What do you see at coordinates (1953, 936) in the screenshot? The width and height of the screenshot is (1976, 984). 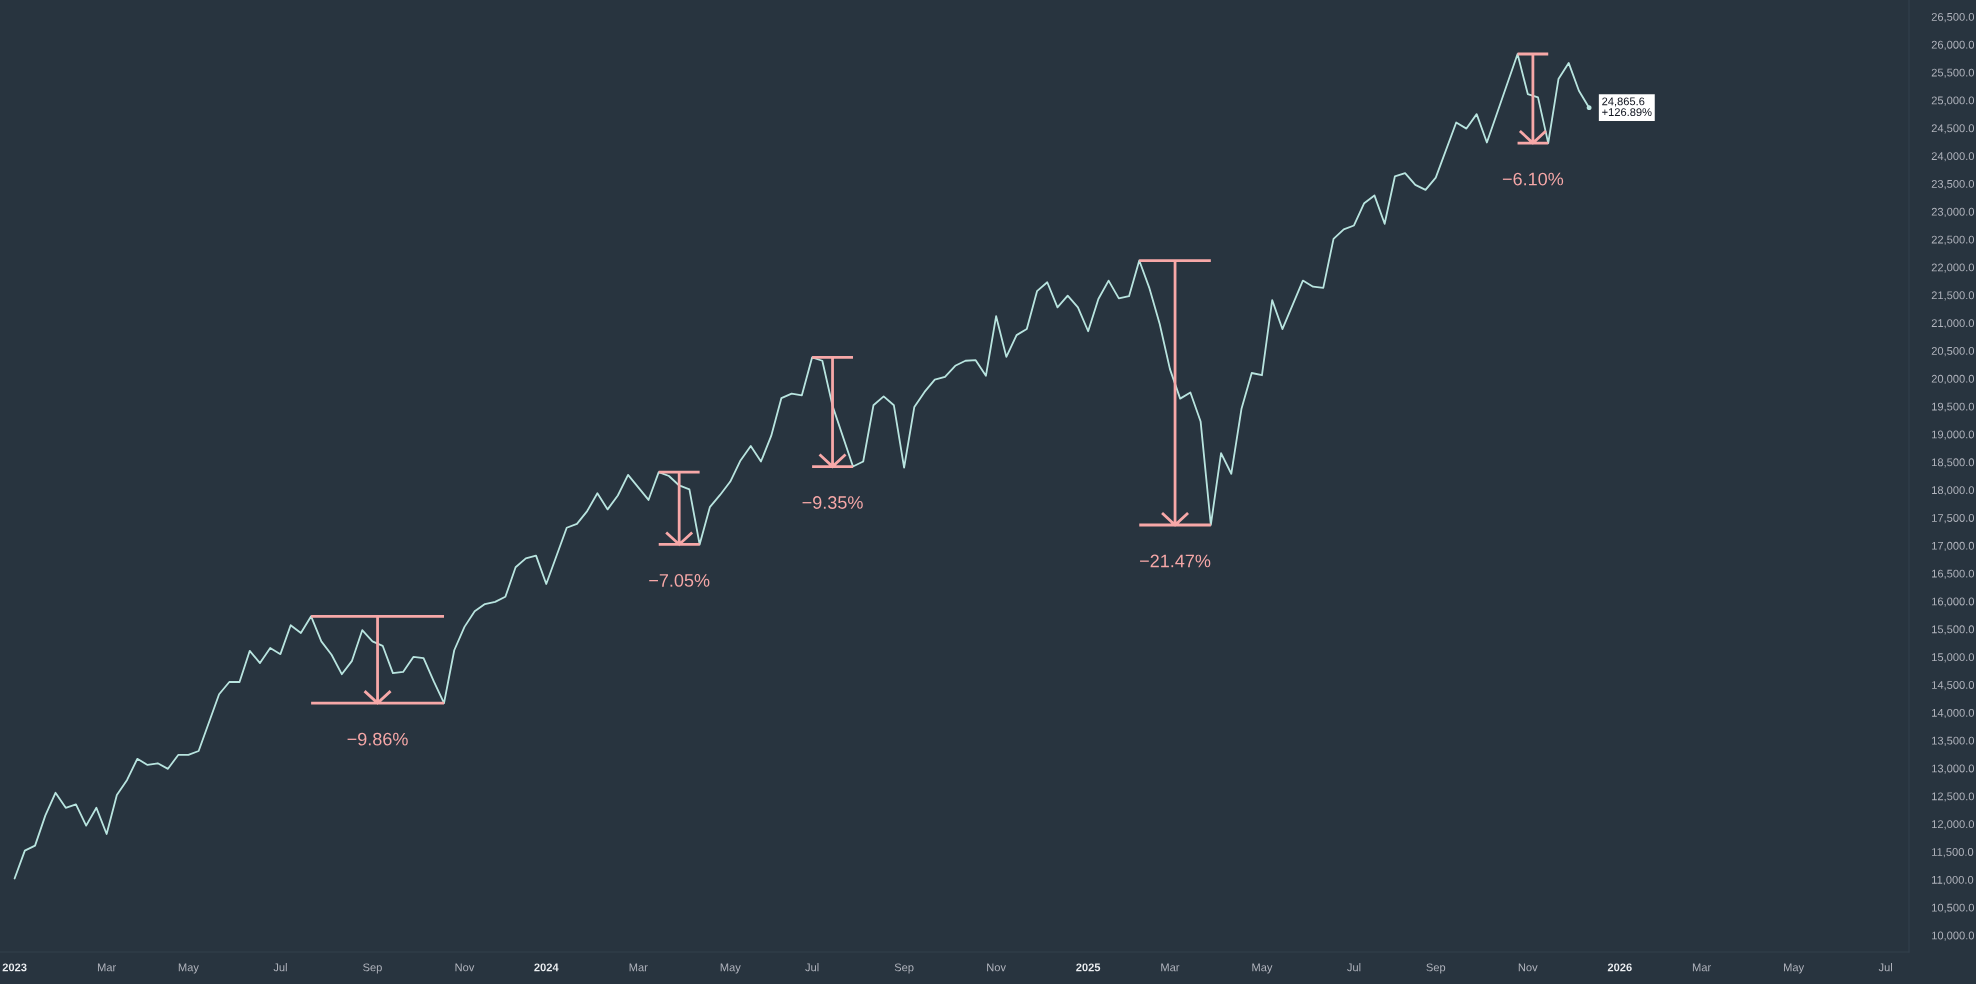 I see `y-tick-label: 10,000.0` at bounding box center [1953, 936].